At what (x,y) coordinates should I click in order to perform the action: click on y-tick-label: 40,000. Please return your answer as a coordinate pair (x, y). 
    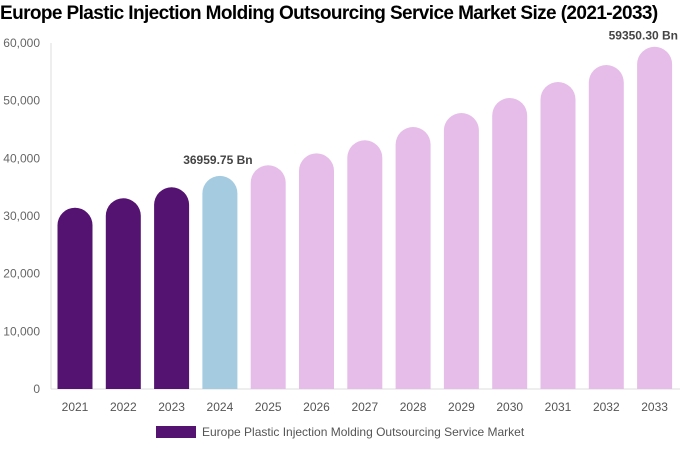
    Looking at the image, I should click on (21, 158).